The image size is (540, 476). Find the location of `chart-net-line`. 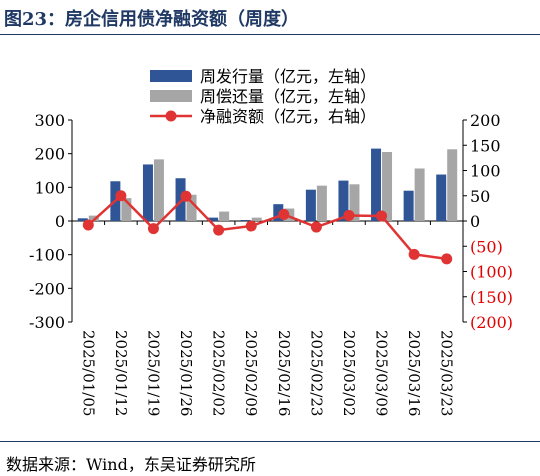

chart-net-line is located at coordinates (267, 227).